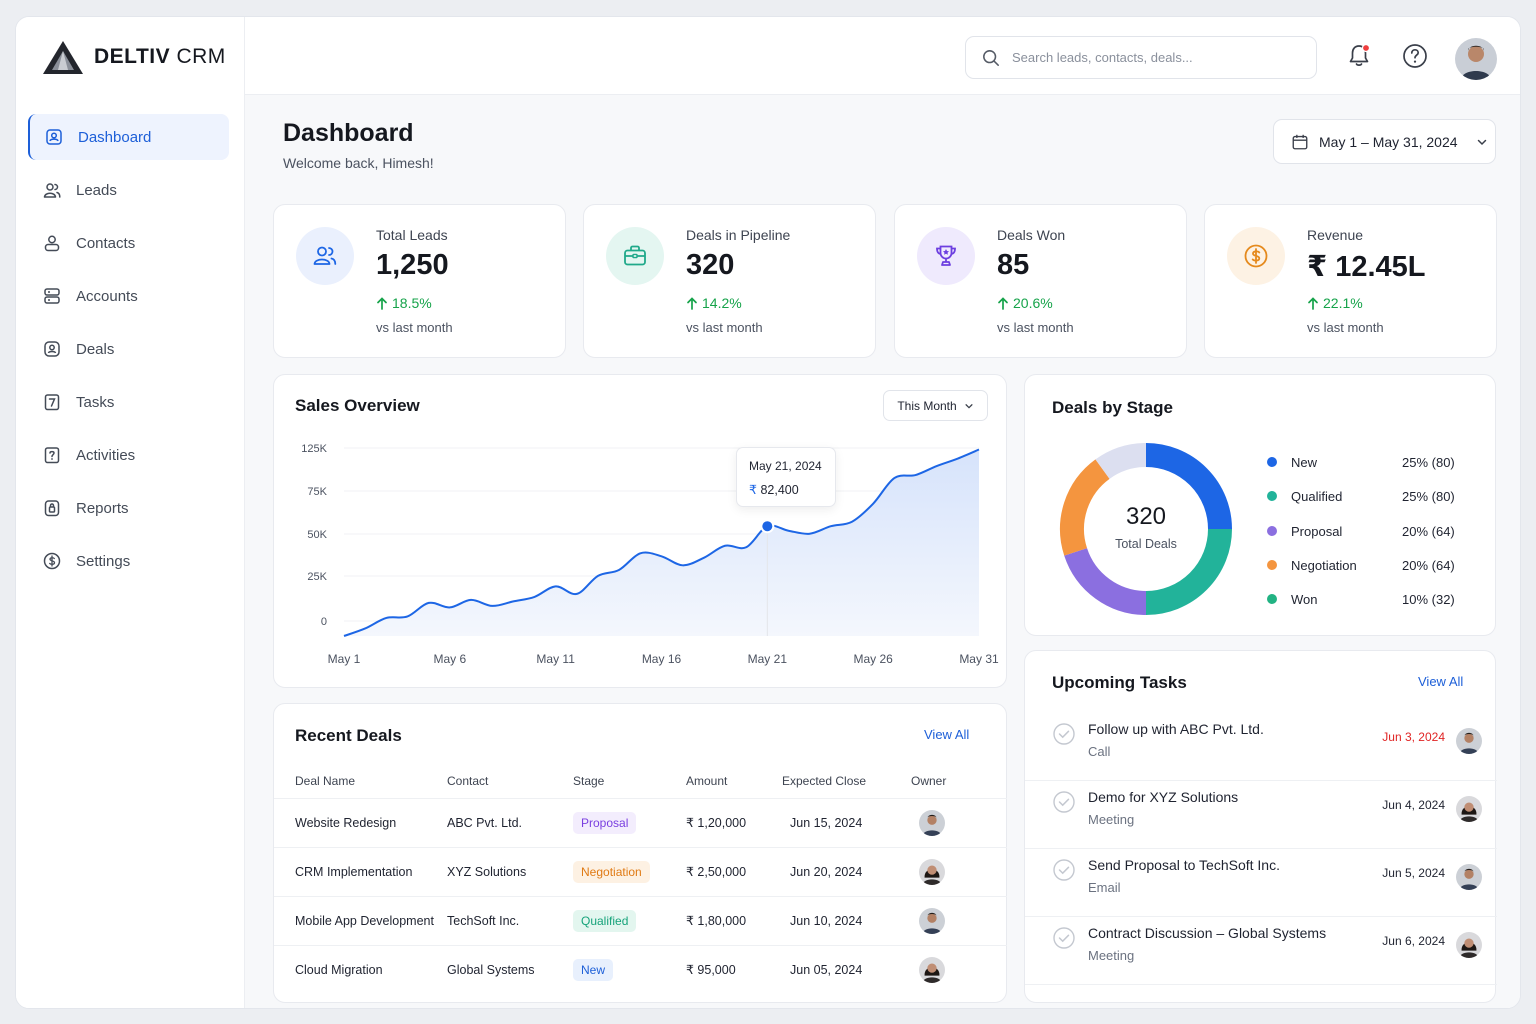 This screenshot has width=1536, height=1024. Describe the element at coordinates (128, 190) in the screenshot. I see `sidebar-item-leads: Leads` at that location.